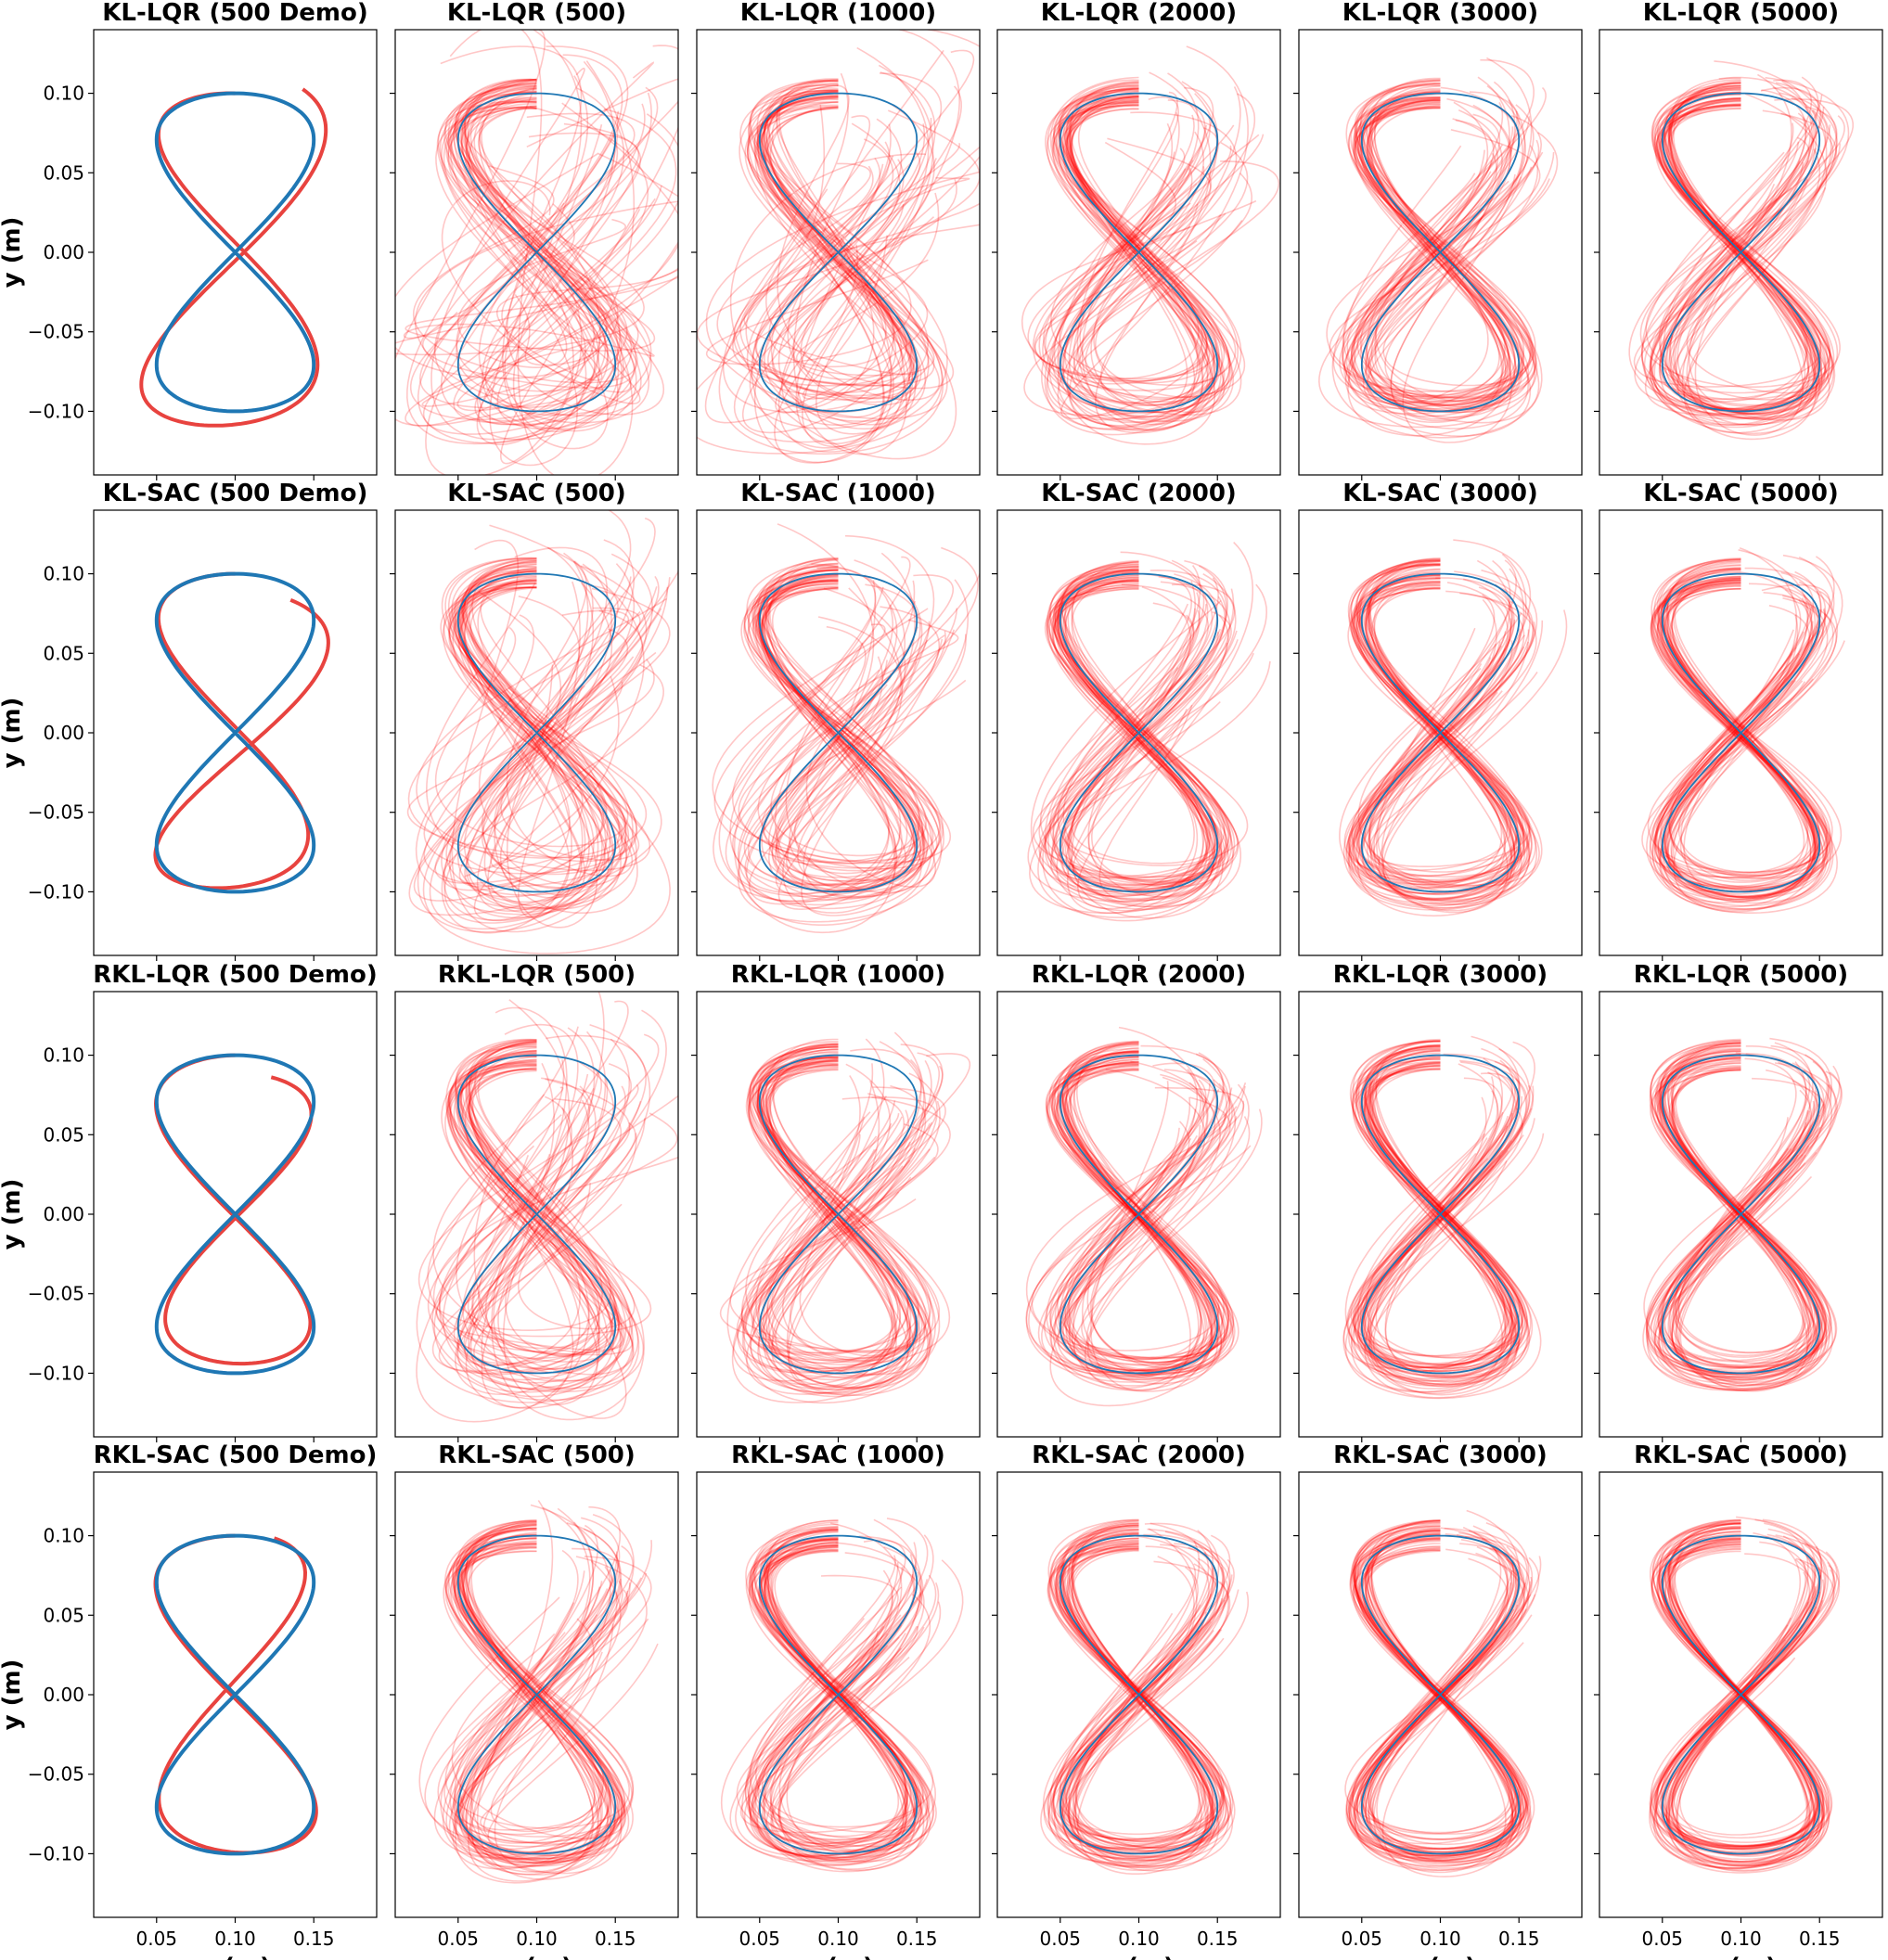  I want to click on subplot-rkl-lqr-2000: RKL-LQR (2000), so click(1136, 1202).